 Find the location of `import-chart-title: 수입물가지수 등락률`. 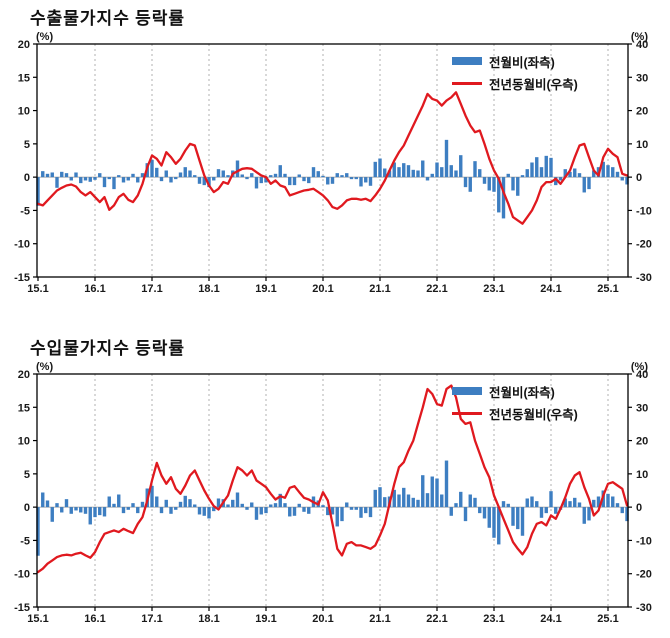

import-chart-title: 수입물가지수 등락률 is located at coordinates (108, 348).